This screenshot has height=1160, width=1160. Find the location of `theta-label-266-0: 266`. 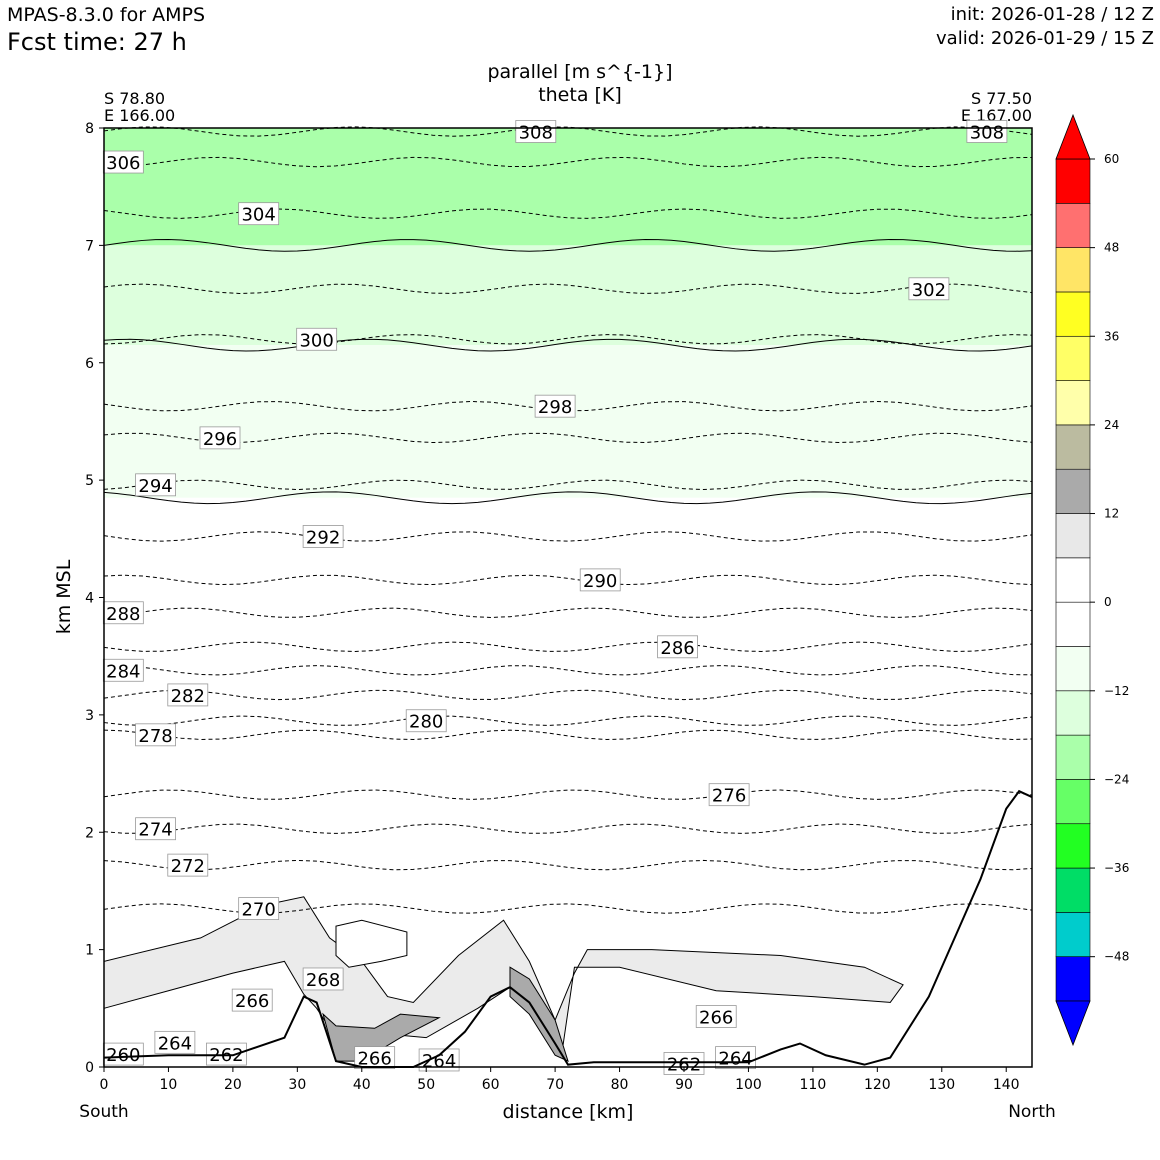

theta-label-266-0: 266 is located at coordinates (252, 1000).